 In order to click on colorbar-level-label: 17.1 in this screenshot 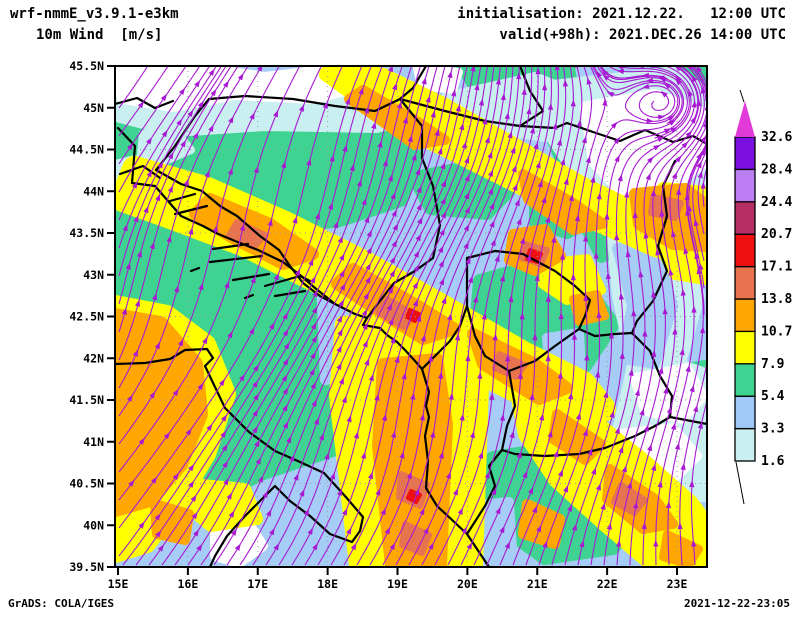, I will do `click(776, 267)`.